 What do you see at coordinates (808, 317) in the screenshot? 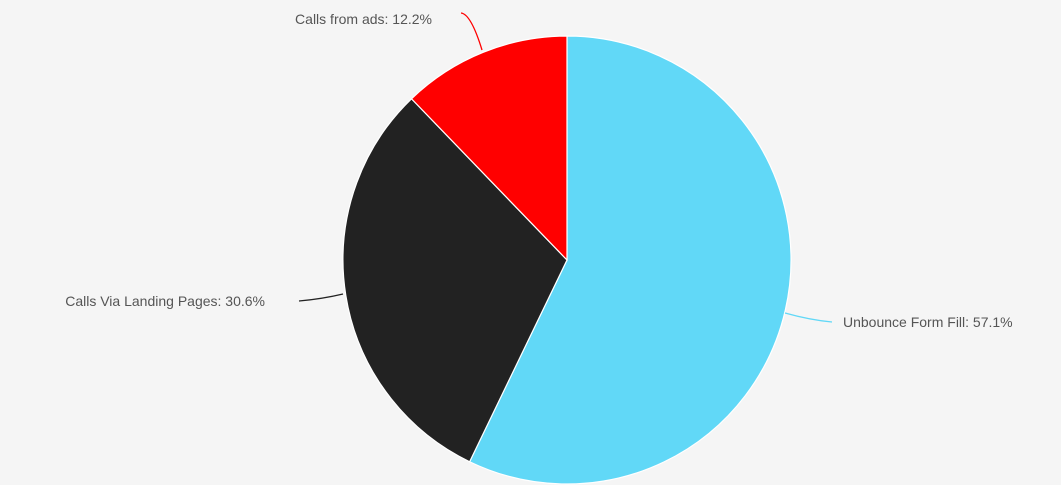
I see `leader-line-unbounce-form-fill` at bounding box center [808, 317].